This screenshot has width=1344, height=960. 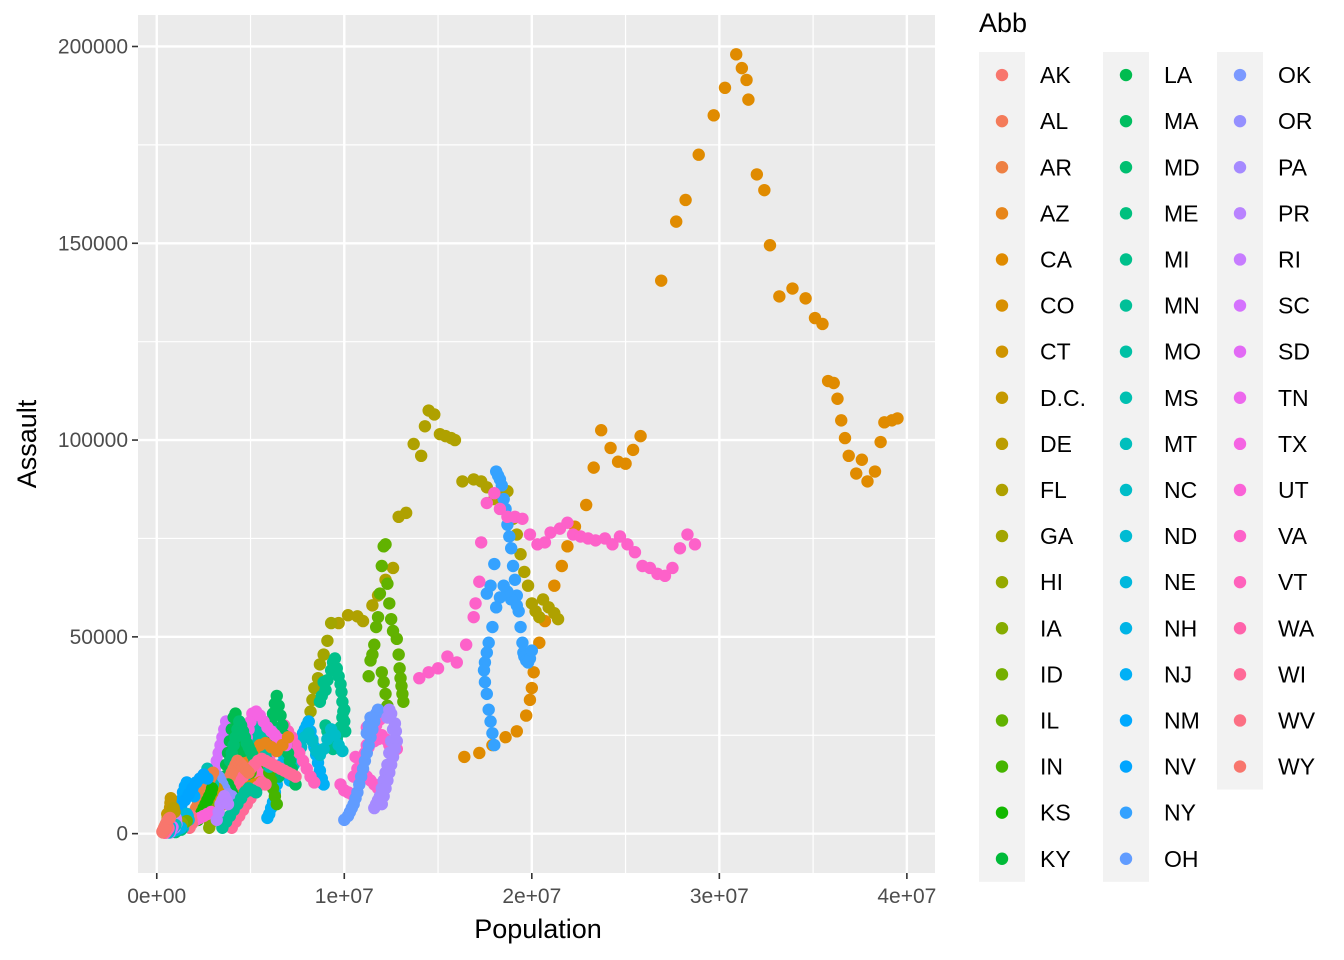 What do you see at coordinates (1051, 767) in the screenshot?
I see `legend-label: IN` at bounding box center [1051, 767].